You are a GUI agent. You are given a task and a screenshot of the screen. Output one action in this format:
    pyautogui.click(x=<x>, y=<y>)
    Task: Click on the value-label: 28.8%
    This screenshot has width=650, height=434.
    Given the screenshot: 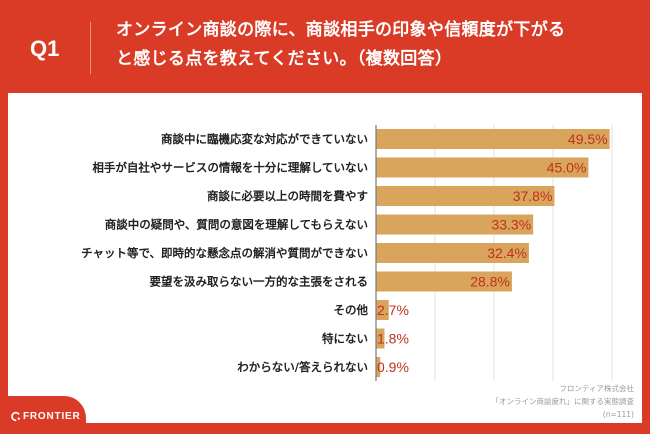 What is the action you would take?
    pyautogui.click(x=490, y=282)
    